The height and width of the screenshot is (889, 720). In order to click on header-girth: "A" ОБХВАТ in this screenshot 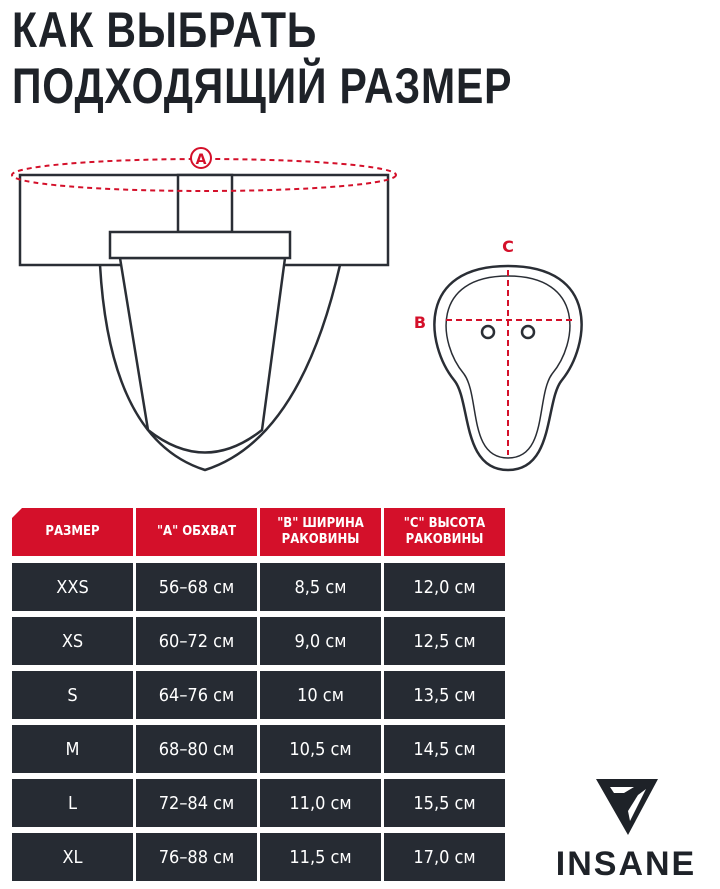, I will do `click(196, 532)`.